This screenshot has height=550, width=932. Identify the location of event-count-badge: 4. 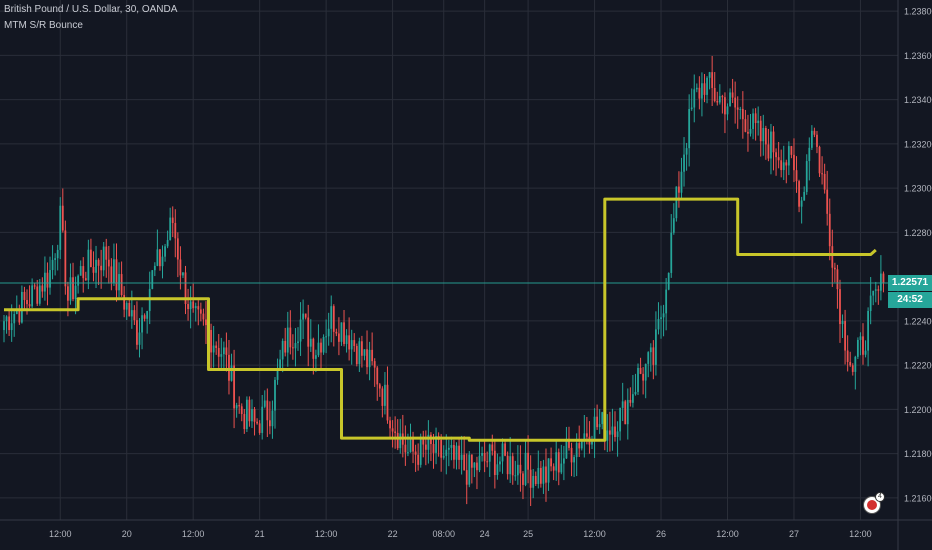
(880, 497).